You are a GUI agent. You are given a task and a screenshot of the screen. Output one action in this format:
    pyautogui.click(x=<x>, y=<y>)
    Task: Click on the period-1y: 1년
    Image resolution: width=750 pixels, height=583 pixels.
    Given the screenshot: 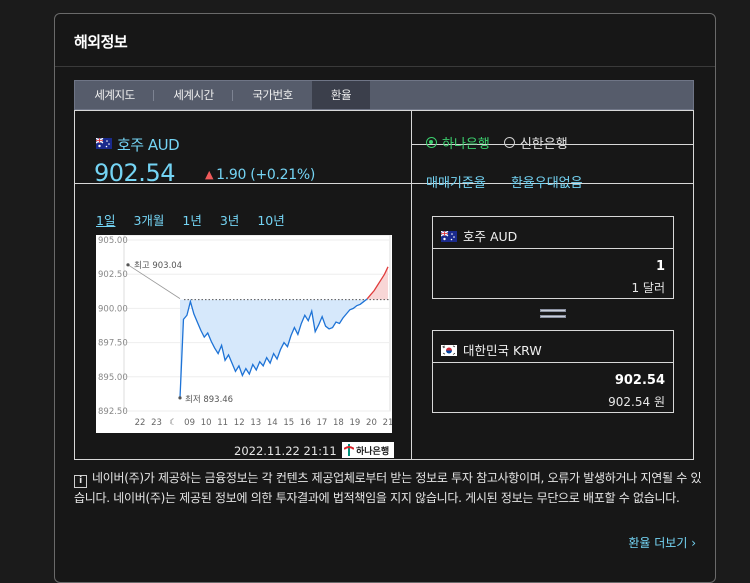 What is the action you would take?
    pyautogui.click(x=192, y=220)
    